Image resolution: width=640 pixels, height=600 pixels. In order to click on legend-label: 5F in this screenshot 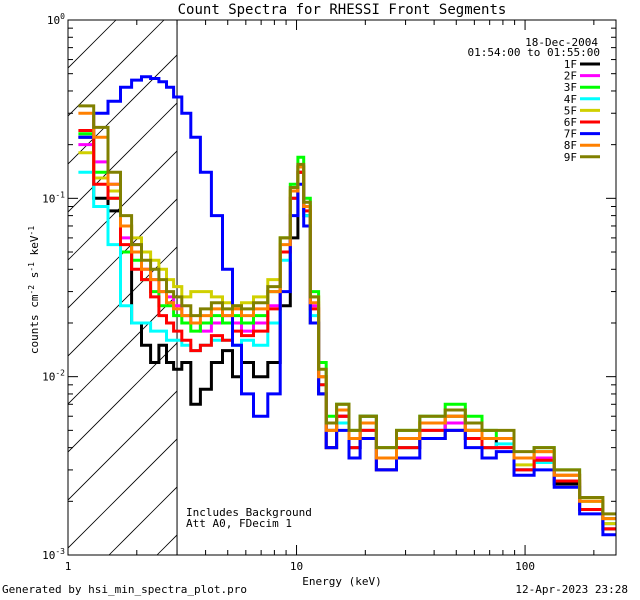, I will do `click(570, 110)`.